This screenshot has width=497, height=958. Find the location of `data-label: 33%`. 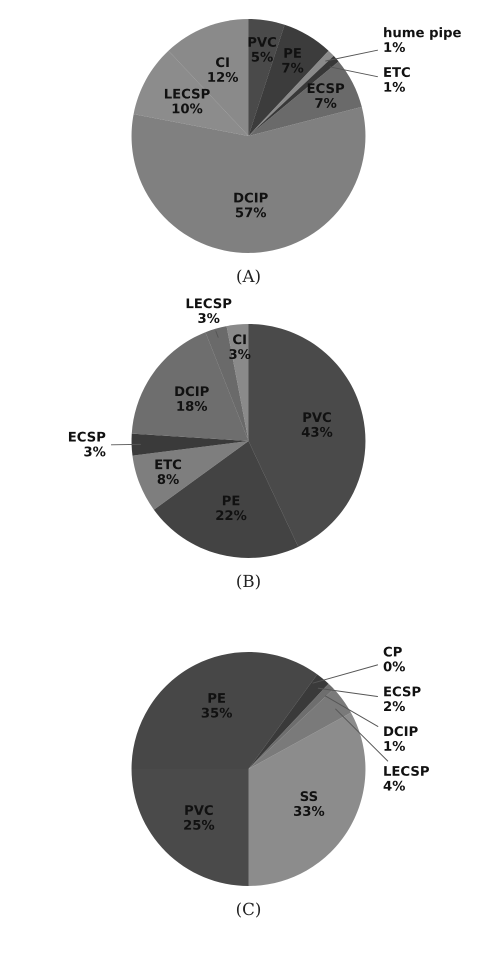

data-label: 33% is located at coordinates (309, 811).